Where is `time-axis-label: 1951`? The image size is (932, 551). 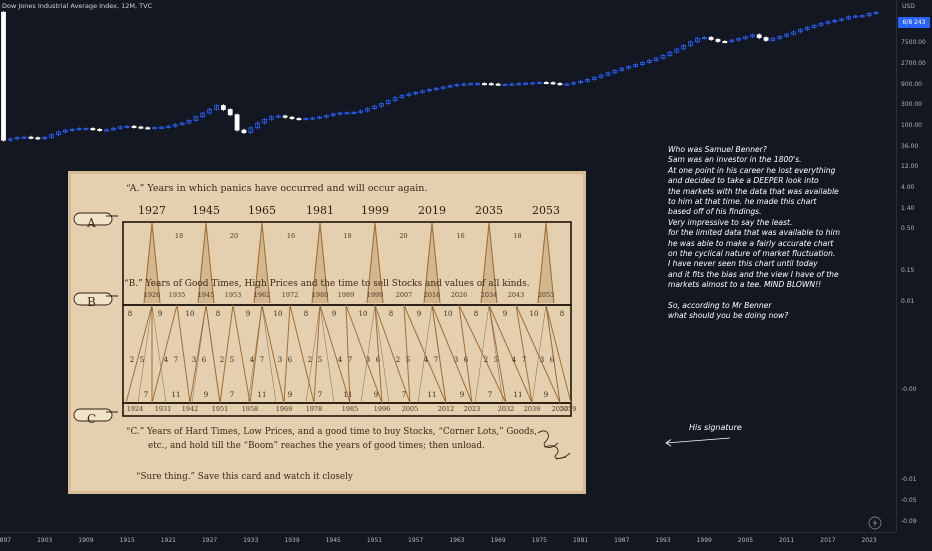
time-axis-label: 1951 is located at coordinates (374, 540).